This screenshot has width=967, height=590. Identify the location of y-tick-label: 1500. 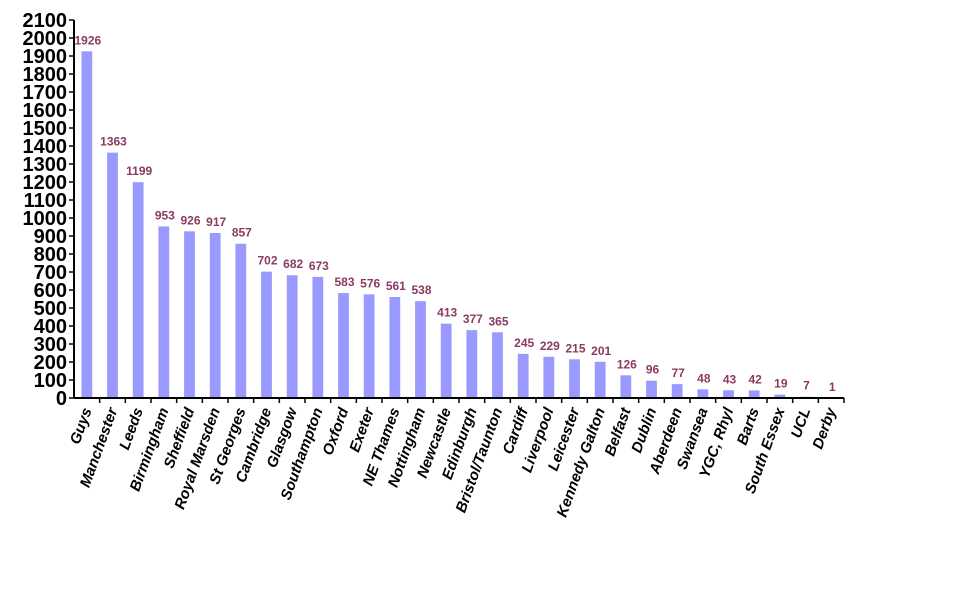
(45, 129).